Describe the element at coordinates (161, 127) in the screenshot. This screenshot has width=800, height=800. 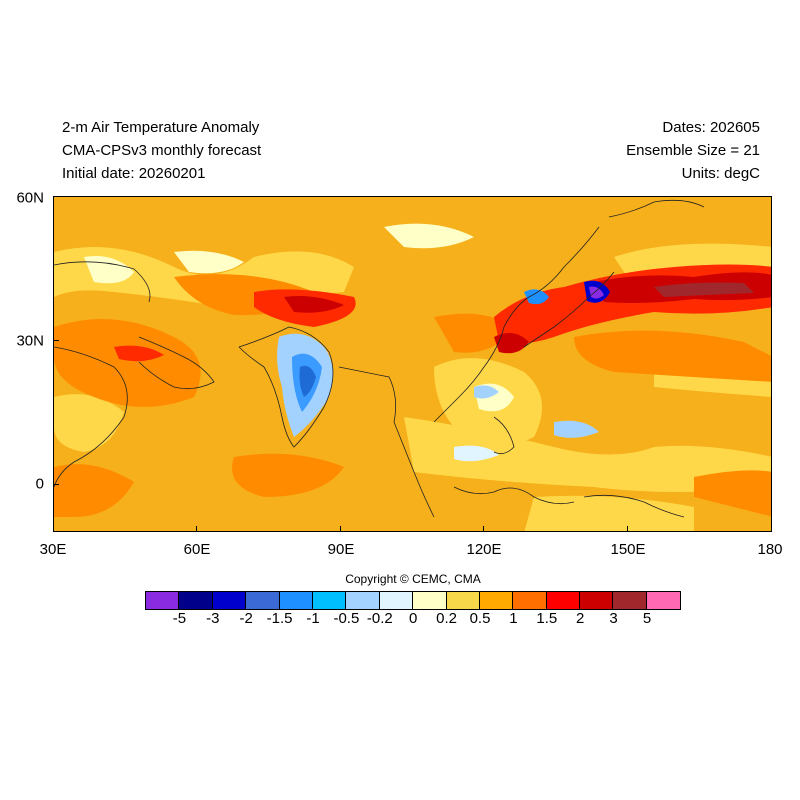
I see `title-variable: 2-m Air Temperature Anomaly` at that location.